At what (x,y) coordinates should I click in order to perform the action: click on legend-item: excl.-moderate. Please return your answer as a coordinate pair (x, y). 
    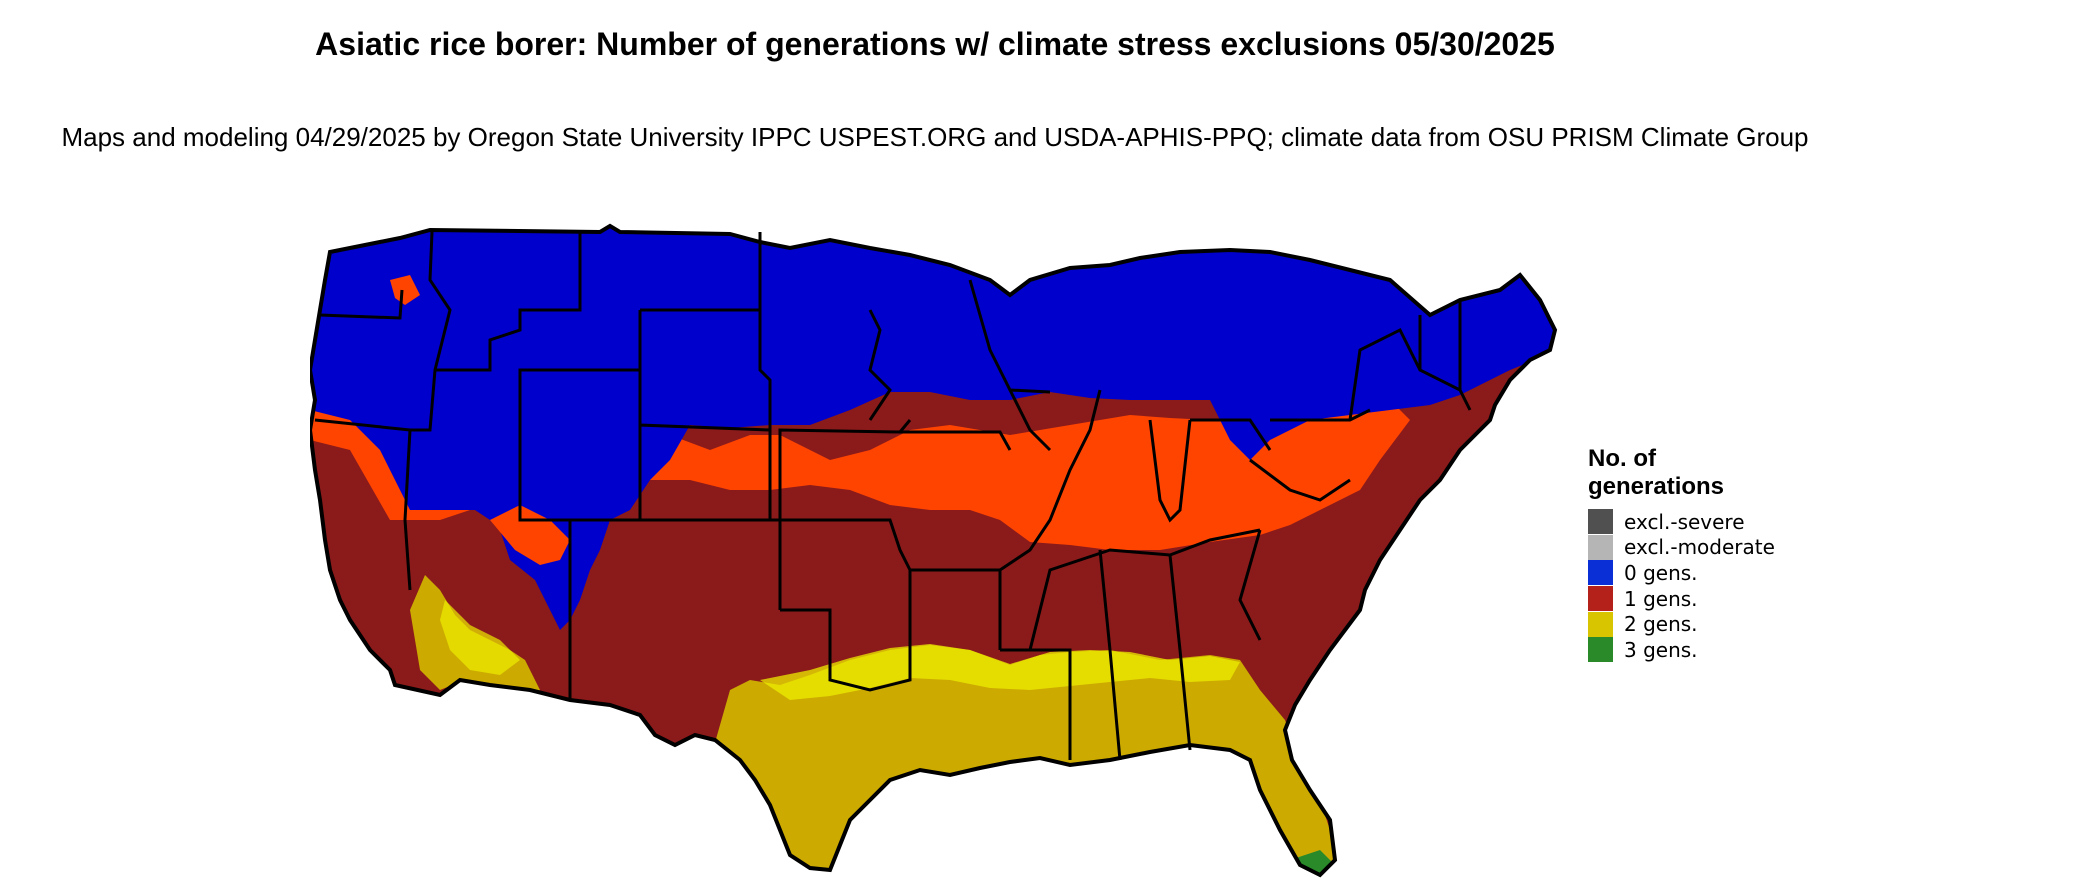
    Looking at the image, I should click on (1681, 547).